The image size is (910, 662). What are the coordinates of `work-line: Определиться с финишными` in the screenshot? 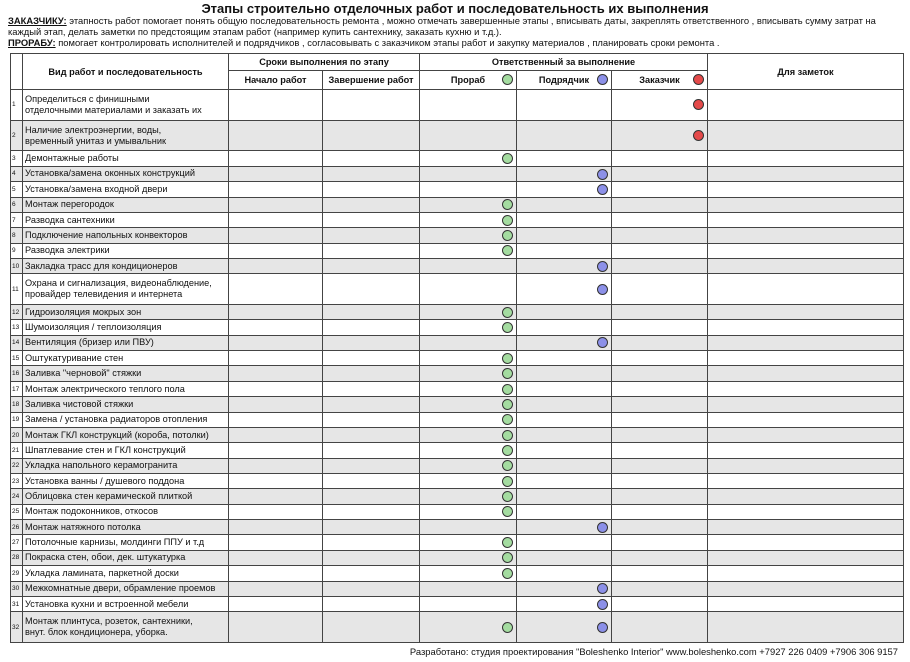 It's located at (87, 98).